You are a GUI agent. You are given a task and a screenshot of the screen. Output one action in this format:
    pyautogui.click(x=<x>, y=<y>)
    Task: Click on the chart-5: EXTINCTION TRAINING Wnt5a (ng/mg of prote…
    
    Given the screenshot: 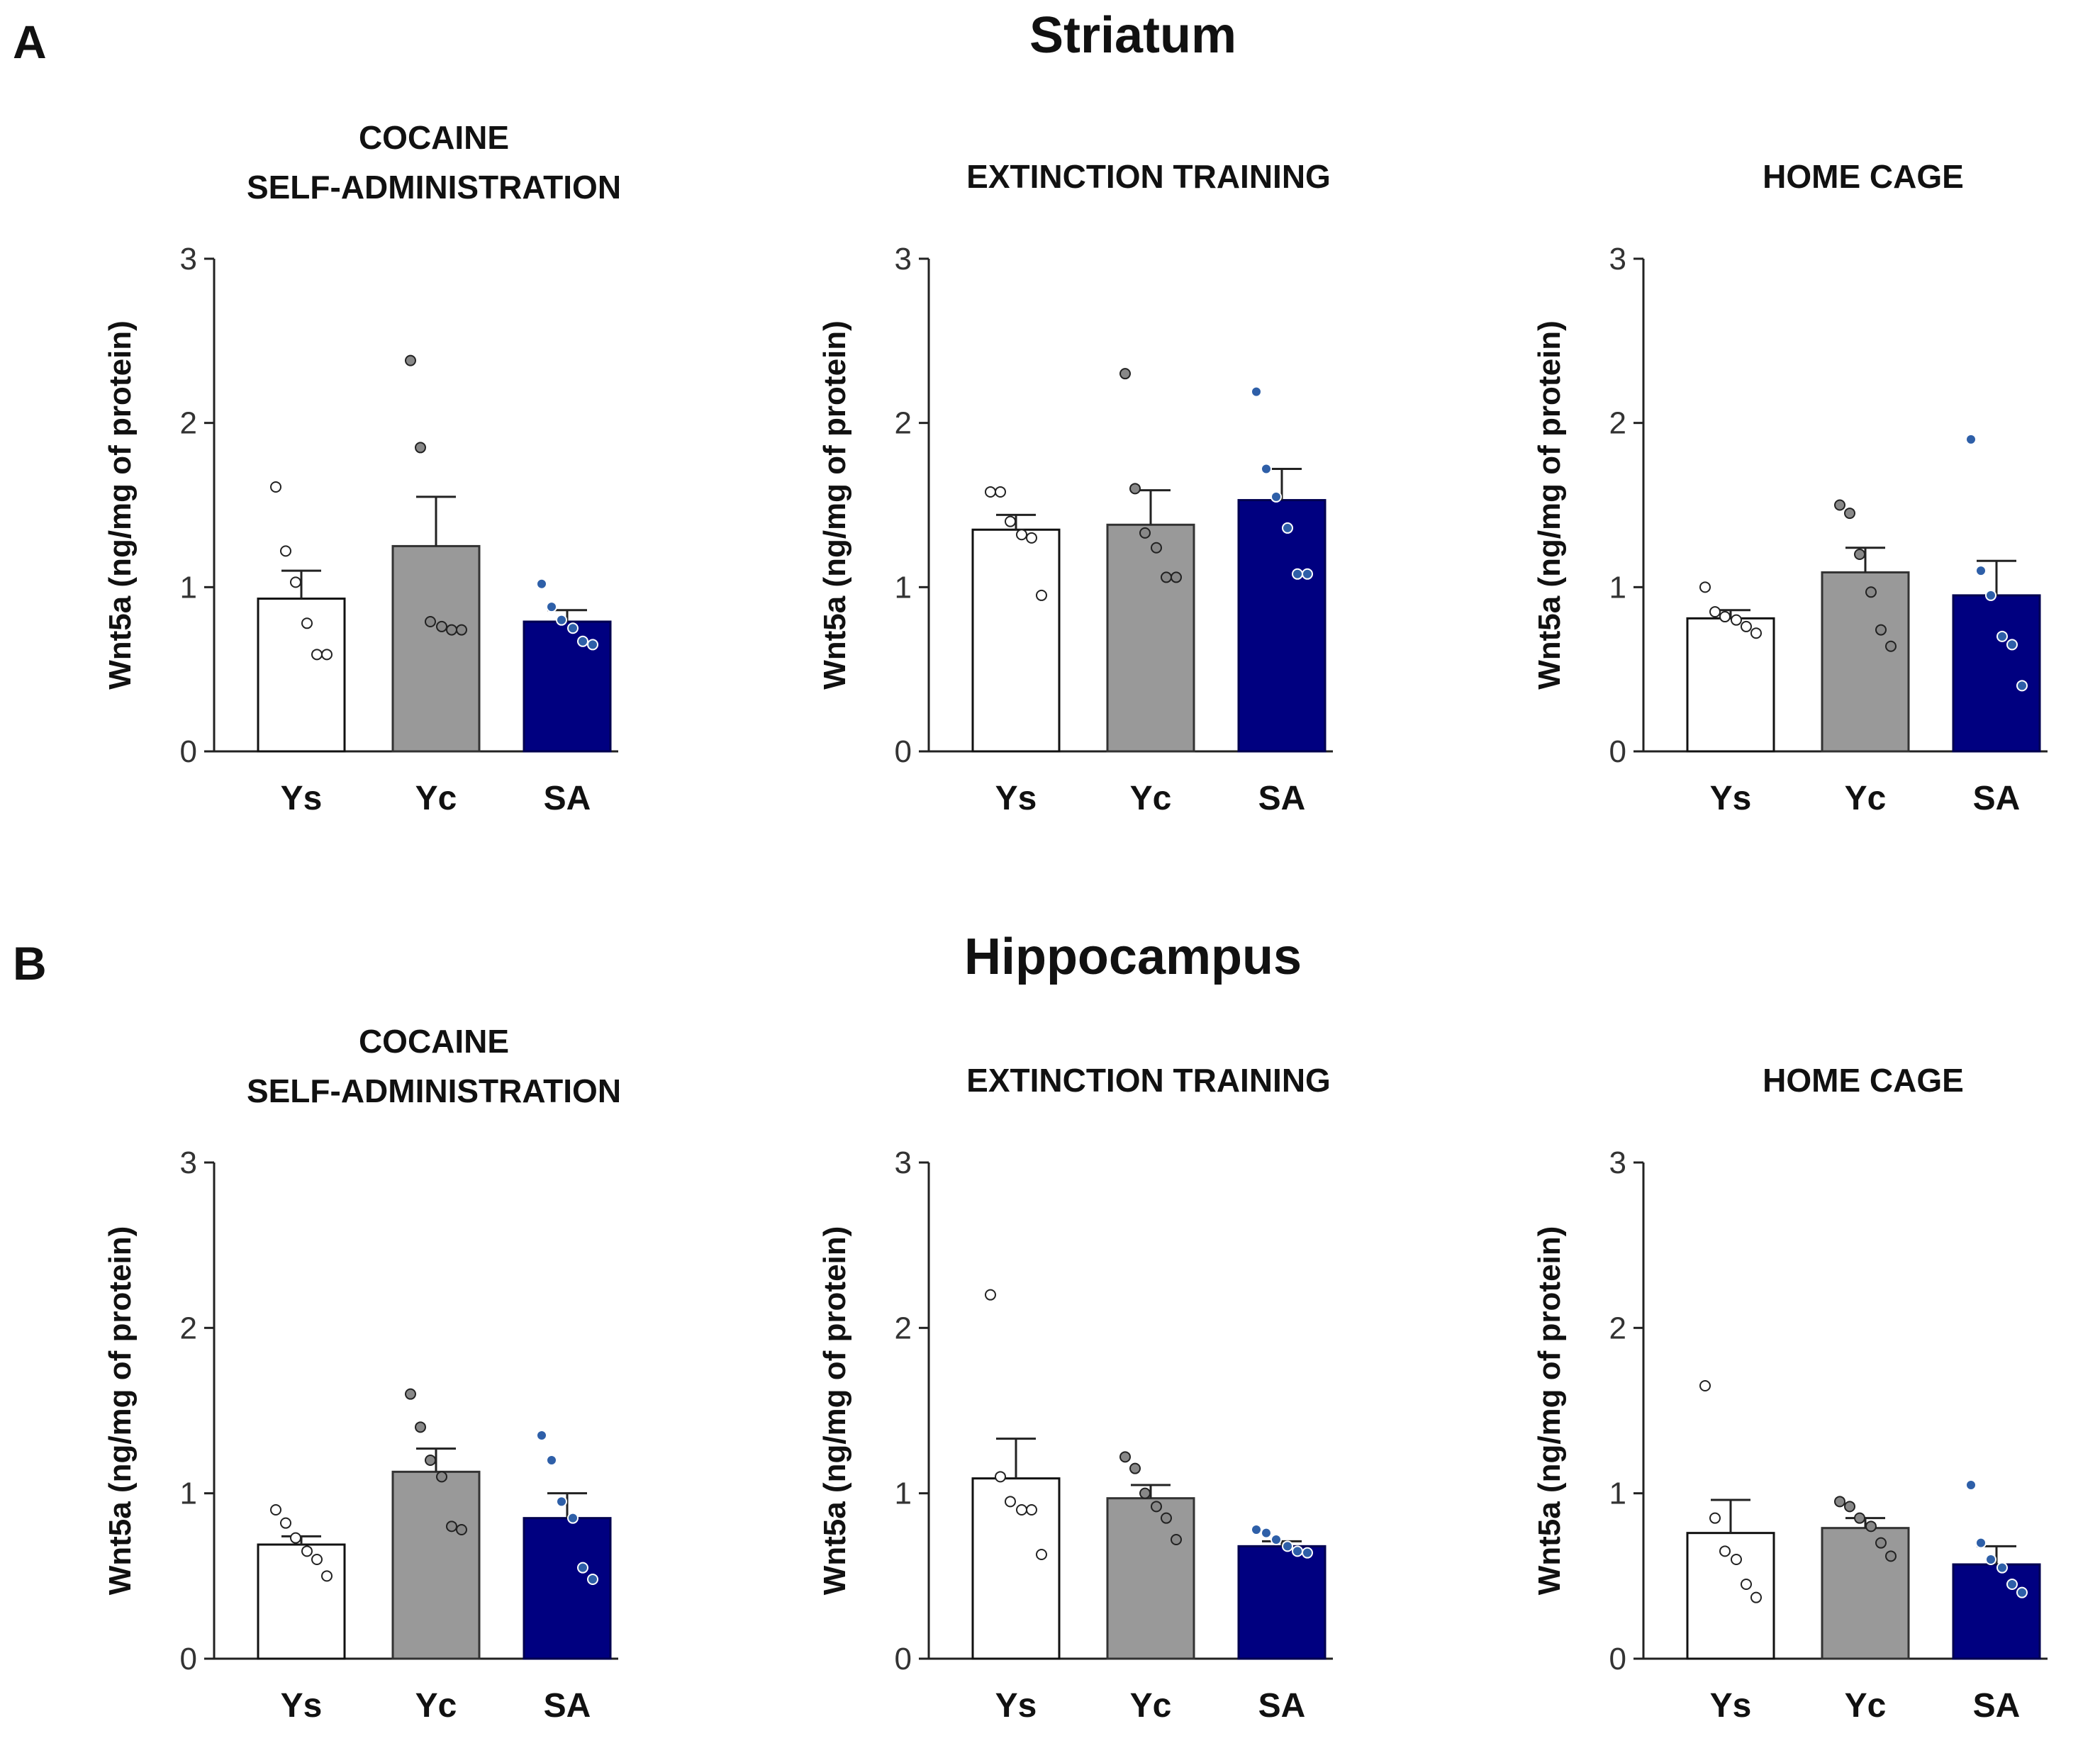 What is the action you would take?
    pyautogui.click(x=1075, y=1393)
    